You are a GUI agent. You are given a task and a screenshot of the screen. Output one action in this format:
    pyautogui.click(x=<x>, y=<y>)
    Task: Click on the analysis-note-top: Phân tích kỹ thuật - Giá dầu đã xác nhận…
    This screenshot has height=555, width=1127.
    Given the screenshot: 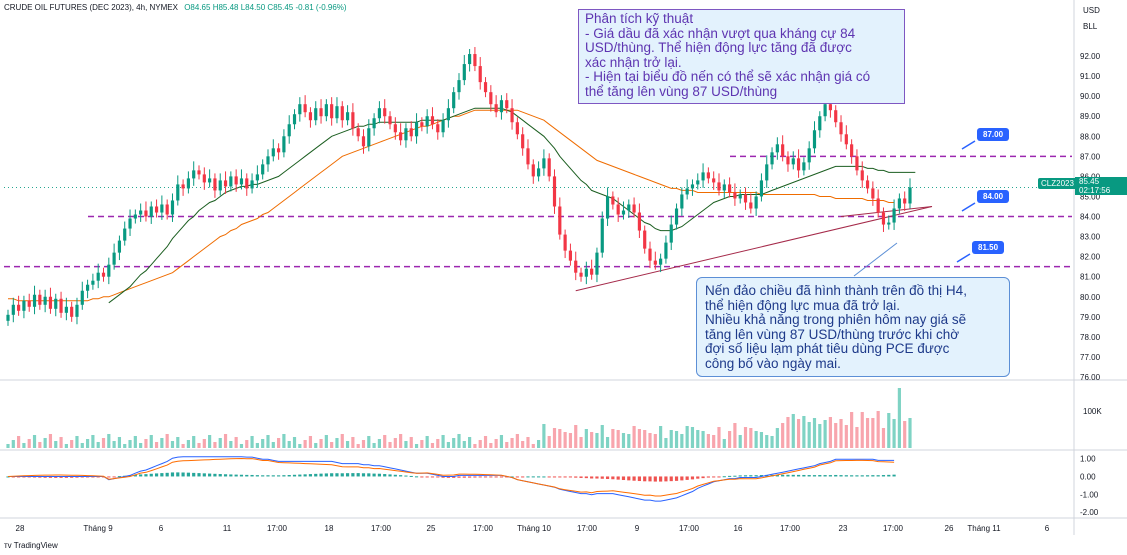 What is the action you would take?
    pyautogui.click(x=741, y=56)
    